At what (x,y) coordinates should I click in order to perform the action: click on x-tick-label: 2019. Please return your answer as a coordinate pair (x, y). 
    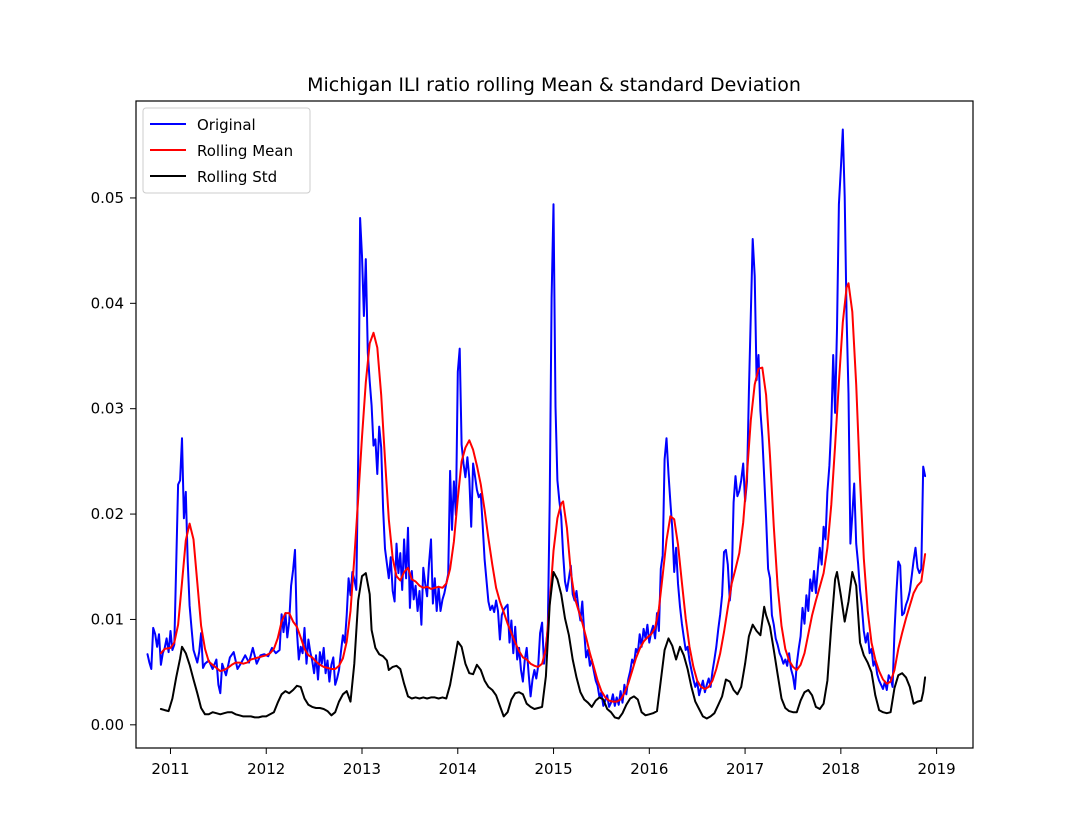
    Looking at the image, I should click on (937, 769).